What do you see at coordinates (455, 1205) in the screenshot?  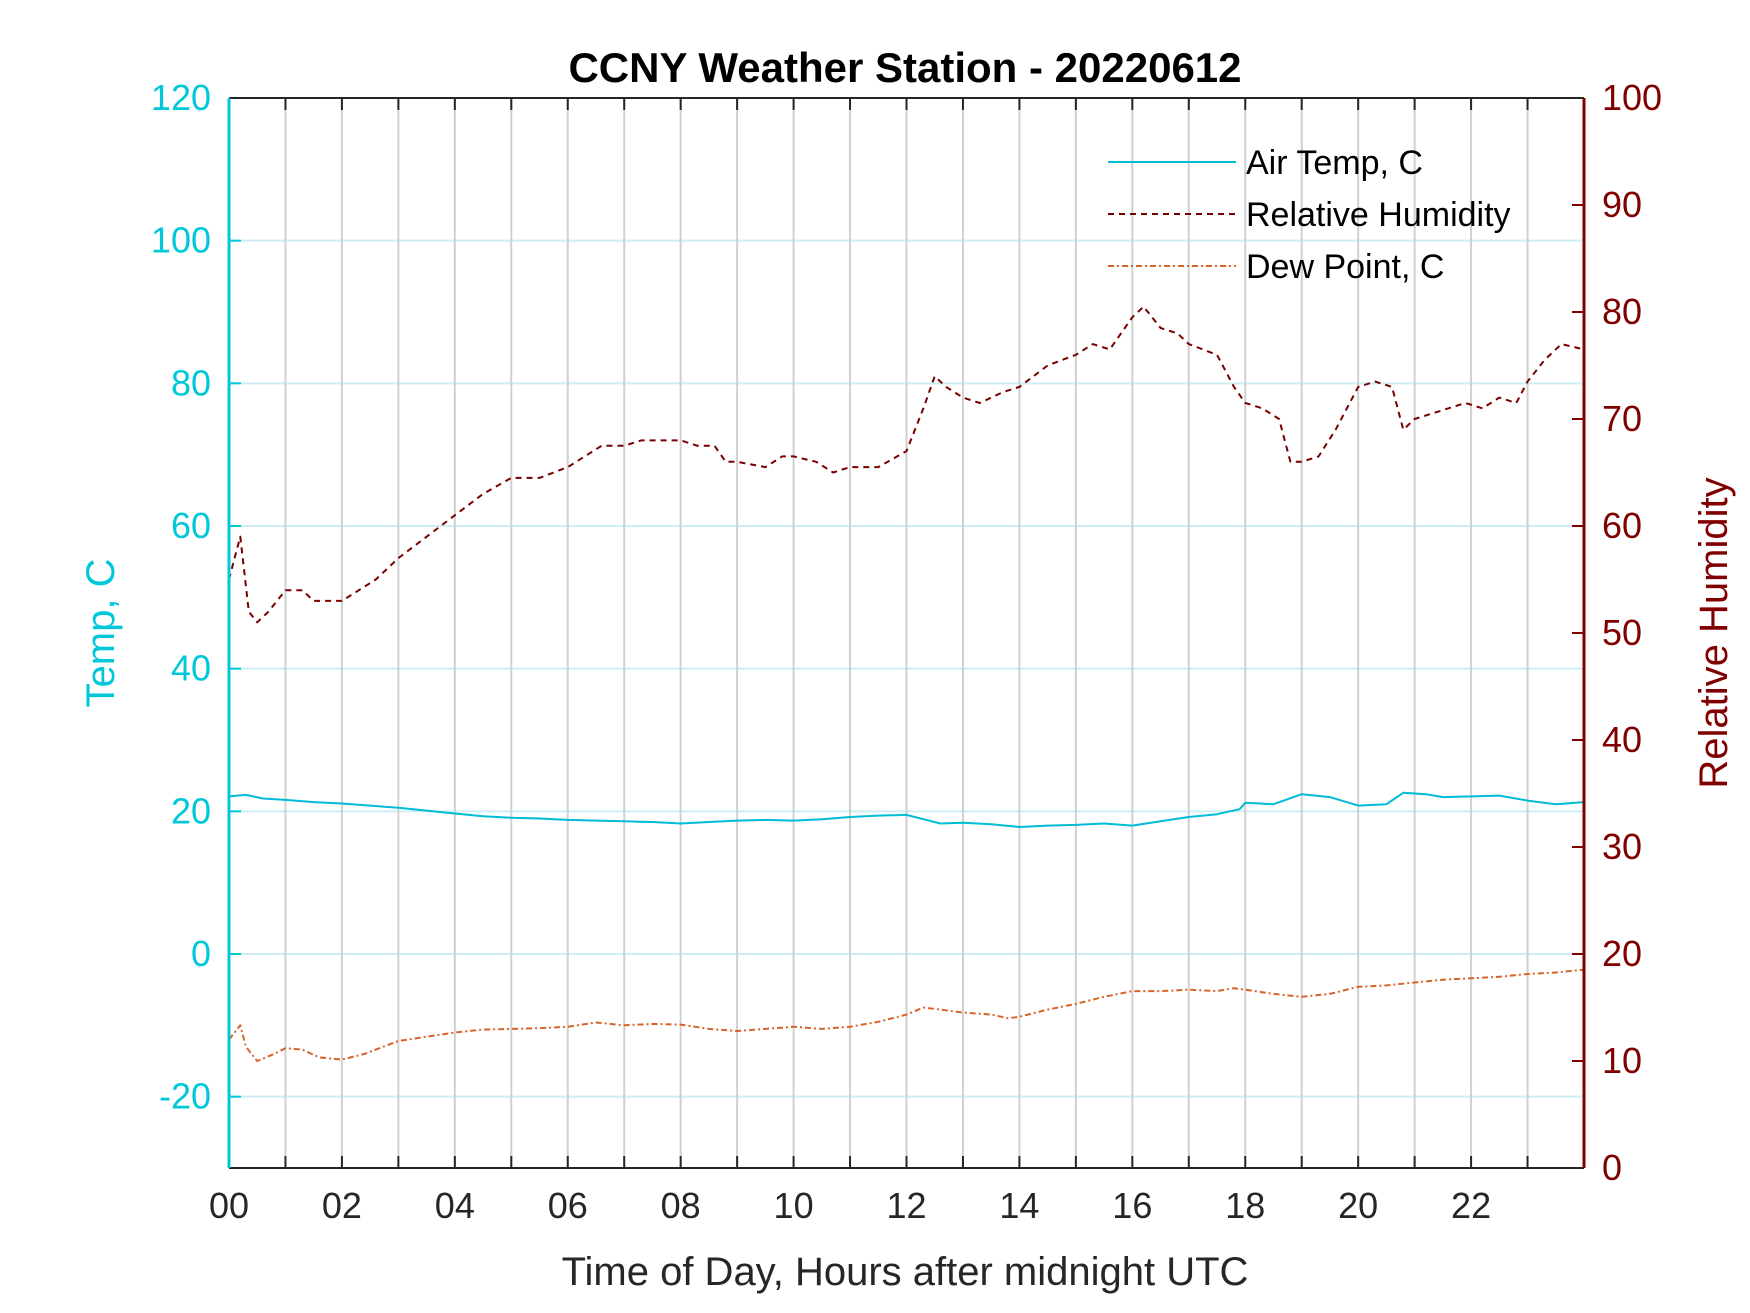 I see `x-tick-label: 04` at bounding box center [455, 1205].